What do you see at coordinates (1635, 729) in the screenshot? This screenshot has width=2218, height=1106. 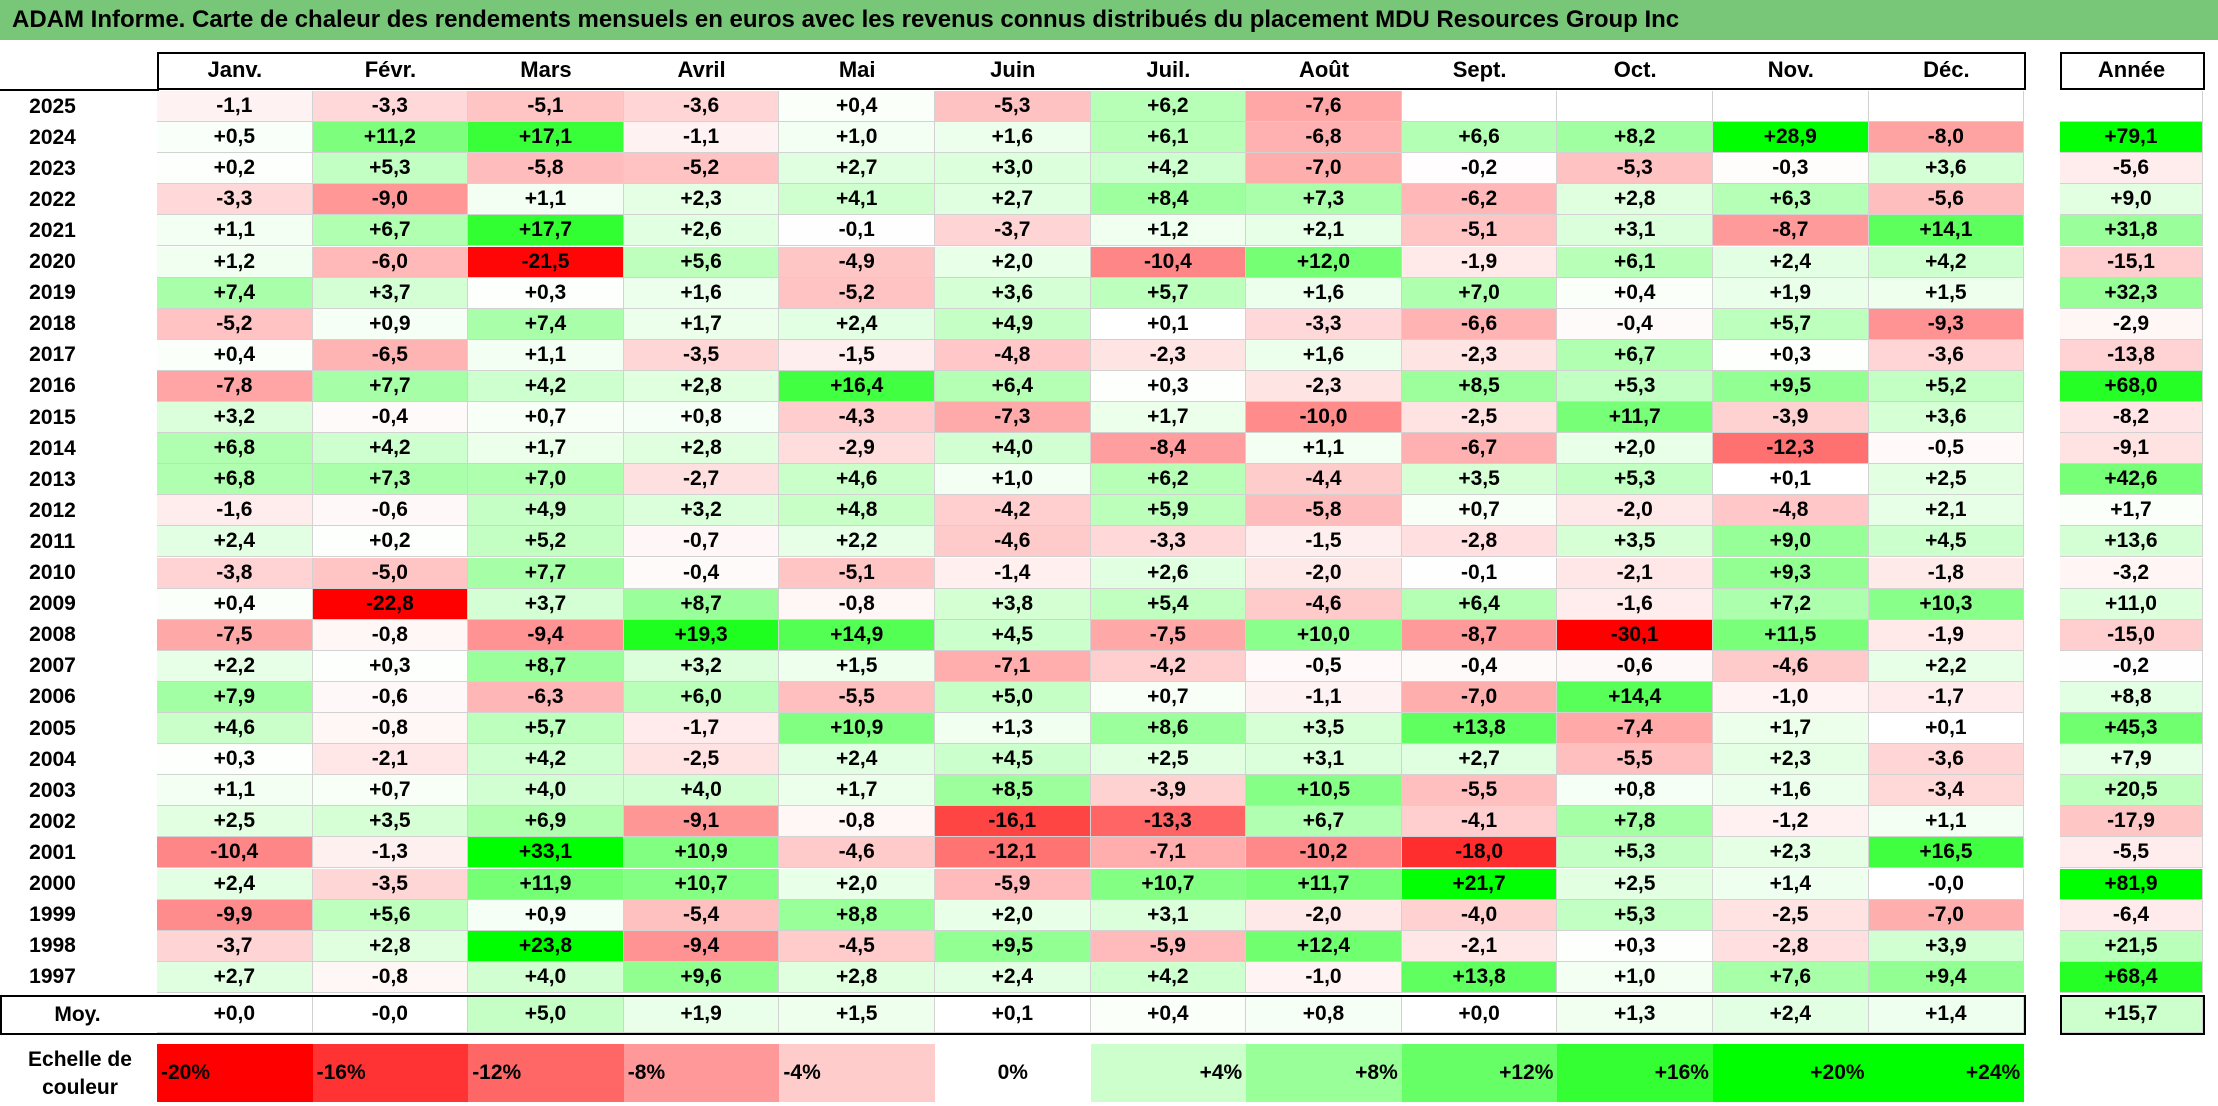 I see `heatmap-cell: -7,4` at bounding box center [1635, 729].